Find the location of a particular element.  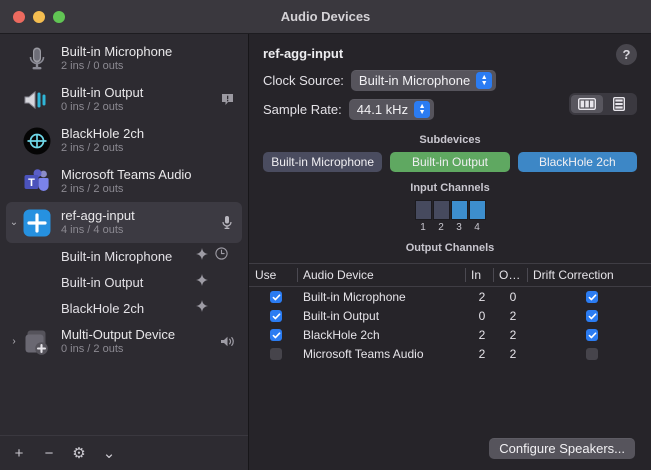

help-button: ? is located at coordinates (626, 54).